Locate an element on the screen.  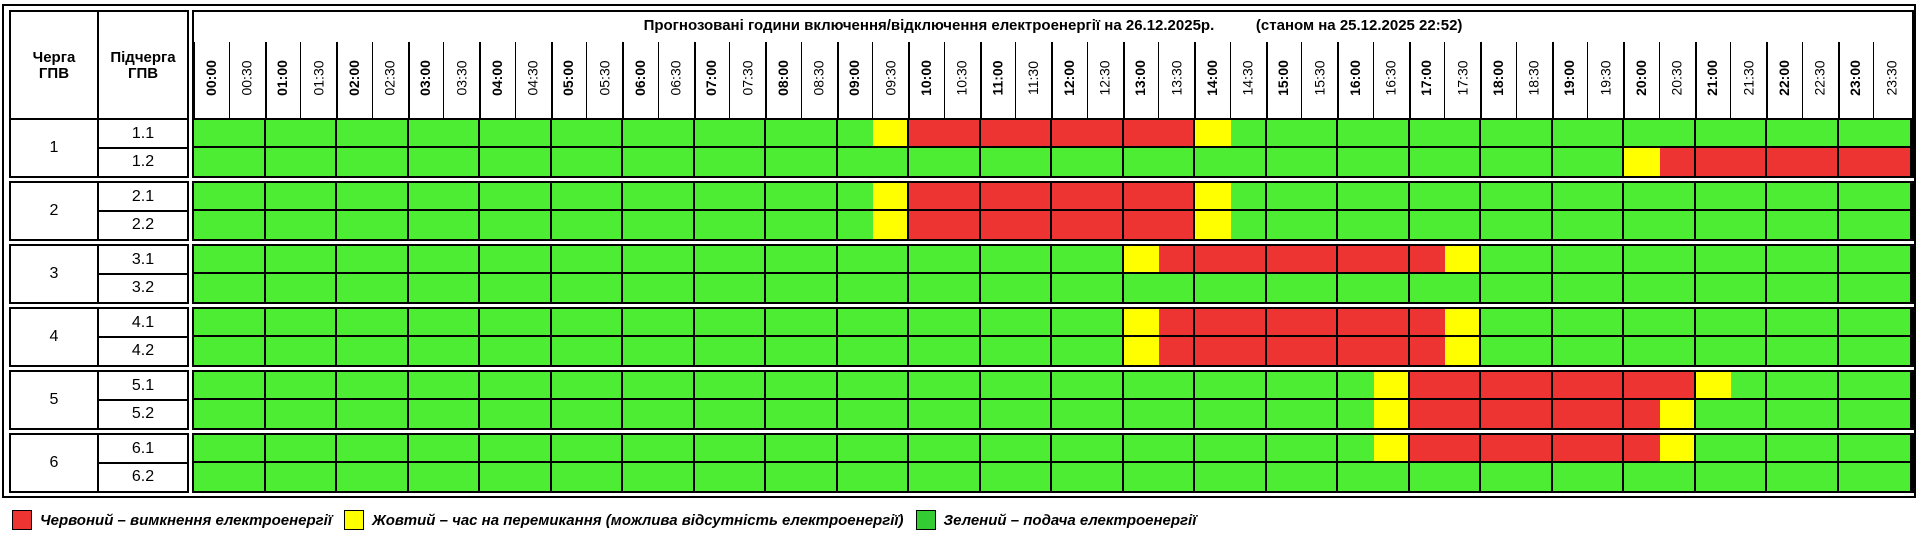
subqueue-label: 1.1 is located at coordinates (143, 133).